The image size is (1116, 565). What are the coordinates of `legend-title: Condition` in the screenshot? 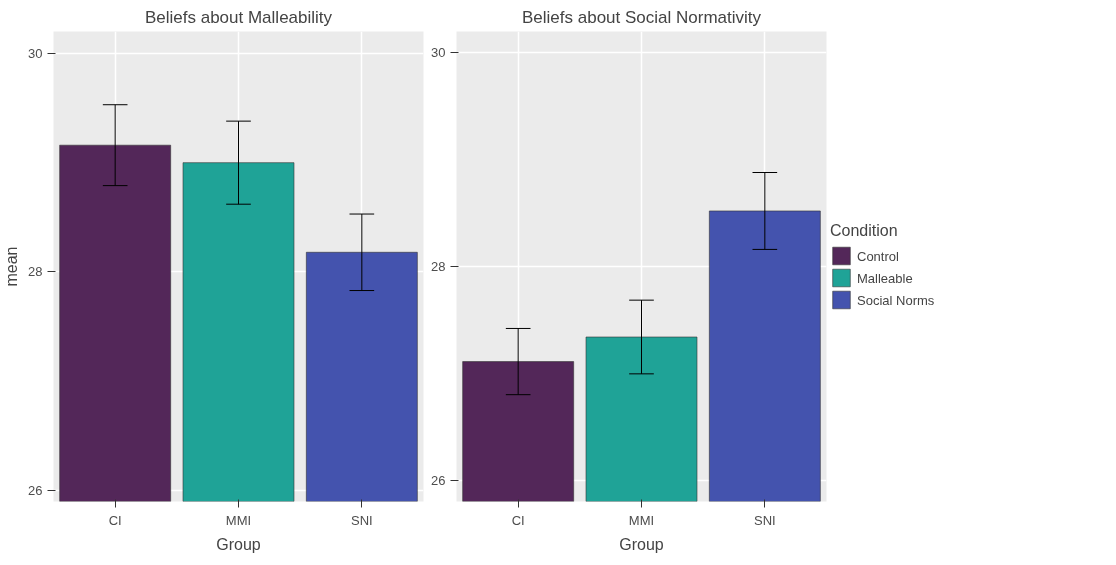 It's located at (864, 230).